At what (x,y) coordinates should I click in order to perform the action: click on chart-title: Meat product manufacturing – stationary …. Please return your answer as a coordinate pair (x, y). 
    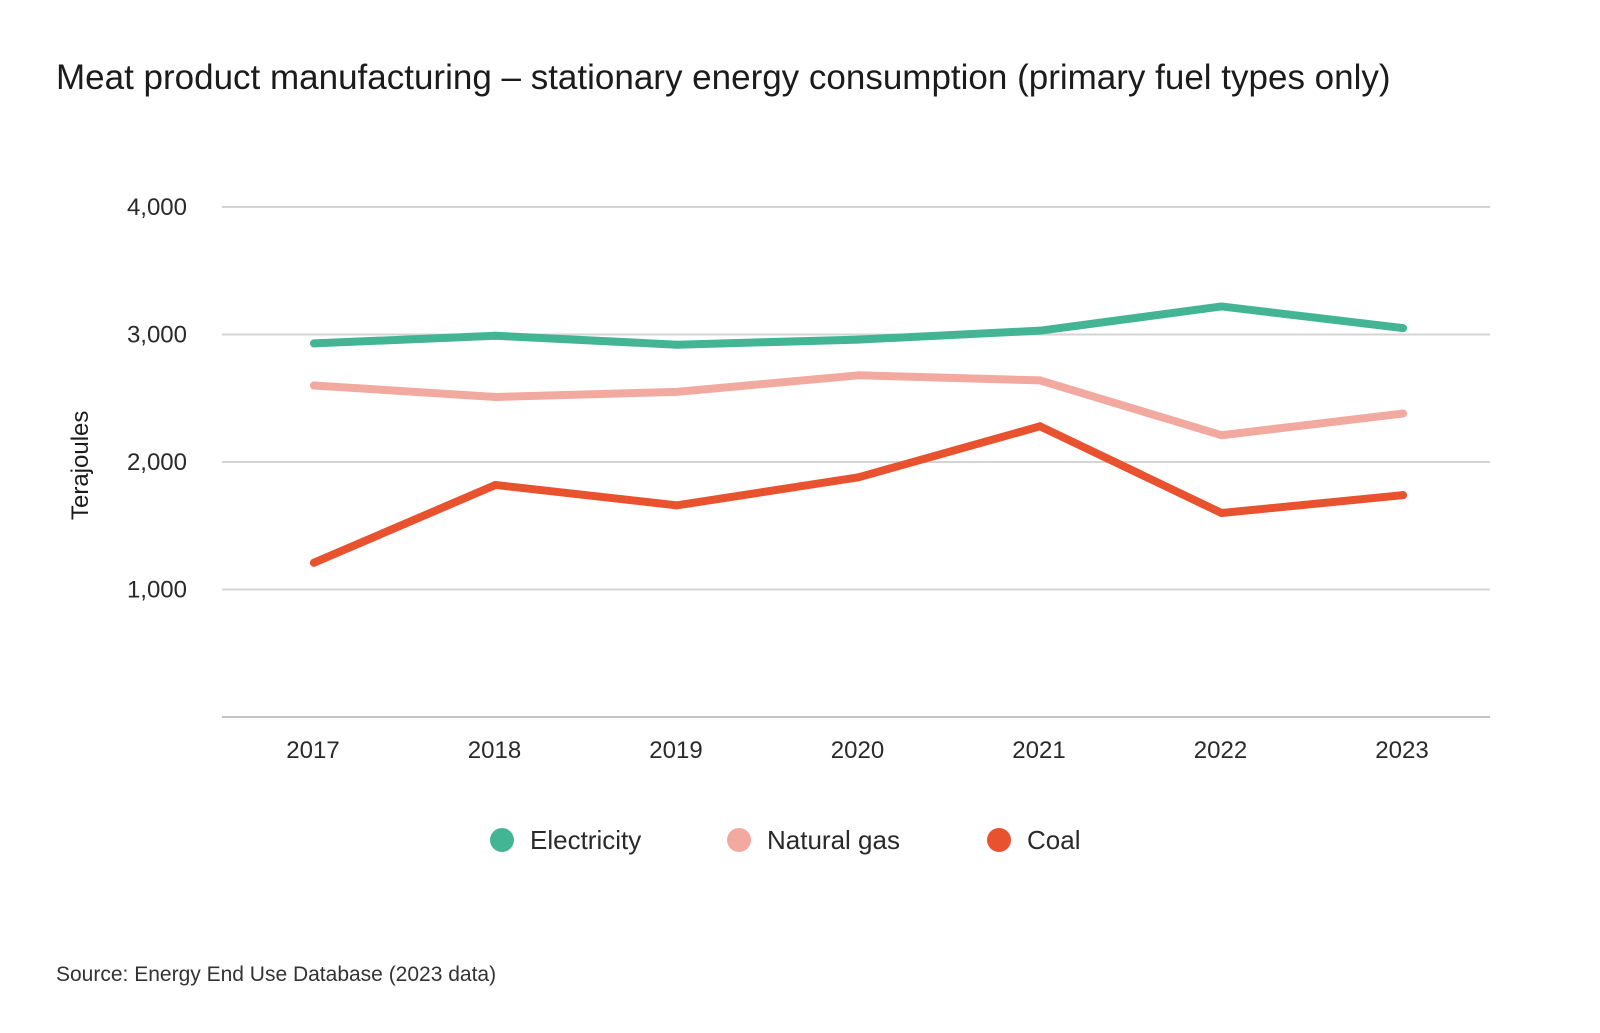
    Looking at the image, I should click on (723, 77).